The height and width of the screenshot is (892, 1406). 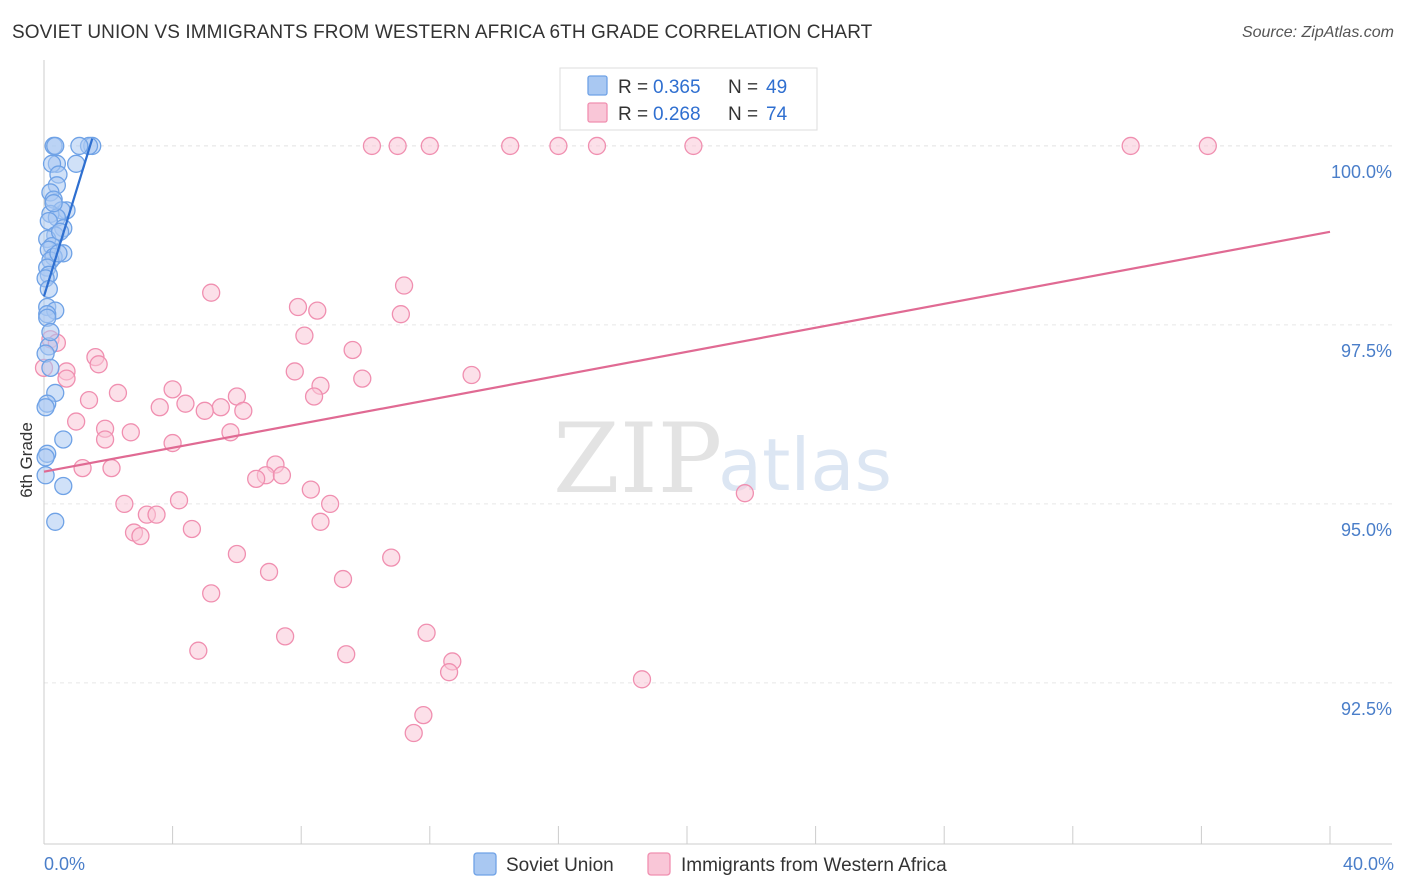 I want to click on y-tick-label-3: 100.0%, so click(x=1361, y=172).